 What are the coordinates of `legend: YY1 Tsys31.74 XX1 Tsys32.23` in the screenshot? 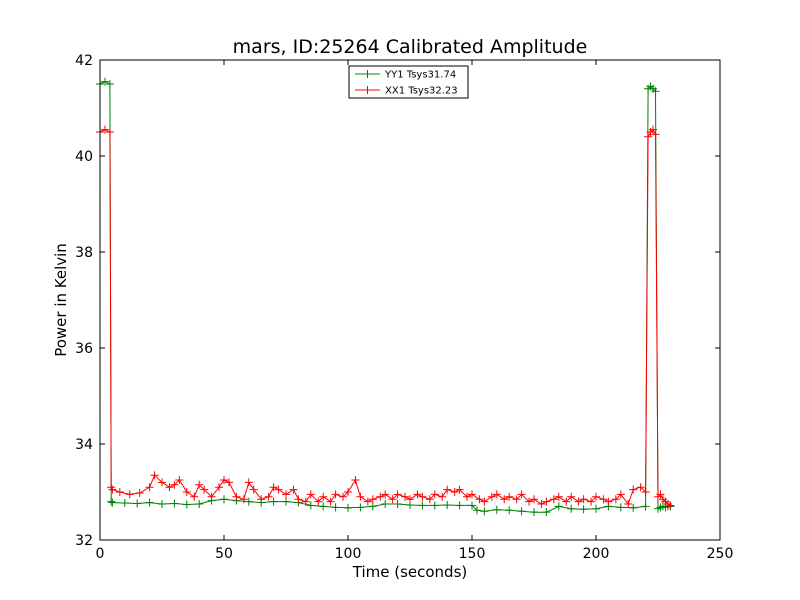 It's located at (408, 82).